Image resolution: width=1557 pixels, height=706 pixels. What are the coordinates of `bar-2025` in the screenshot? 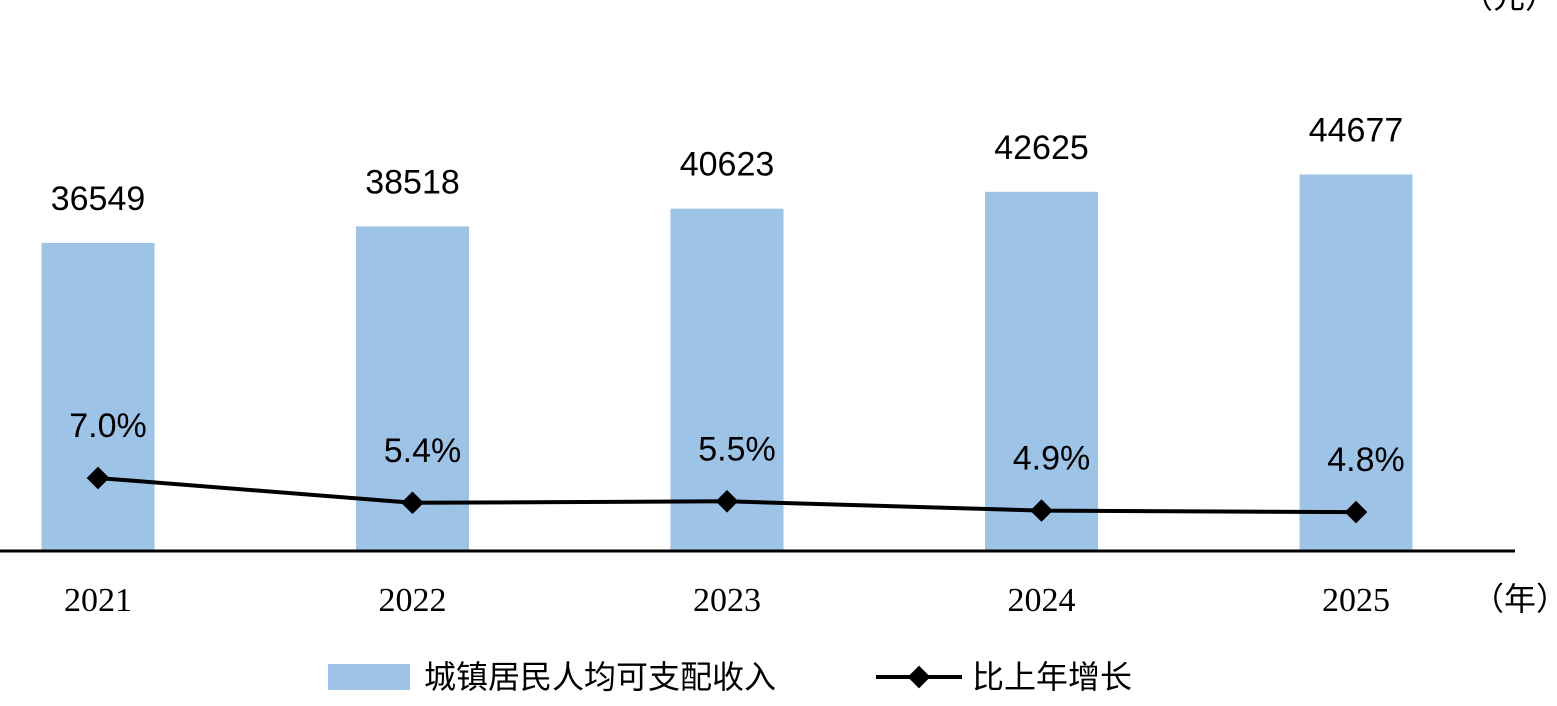 It's located at (1356, 362).